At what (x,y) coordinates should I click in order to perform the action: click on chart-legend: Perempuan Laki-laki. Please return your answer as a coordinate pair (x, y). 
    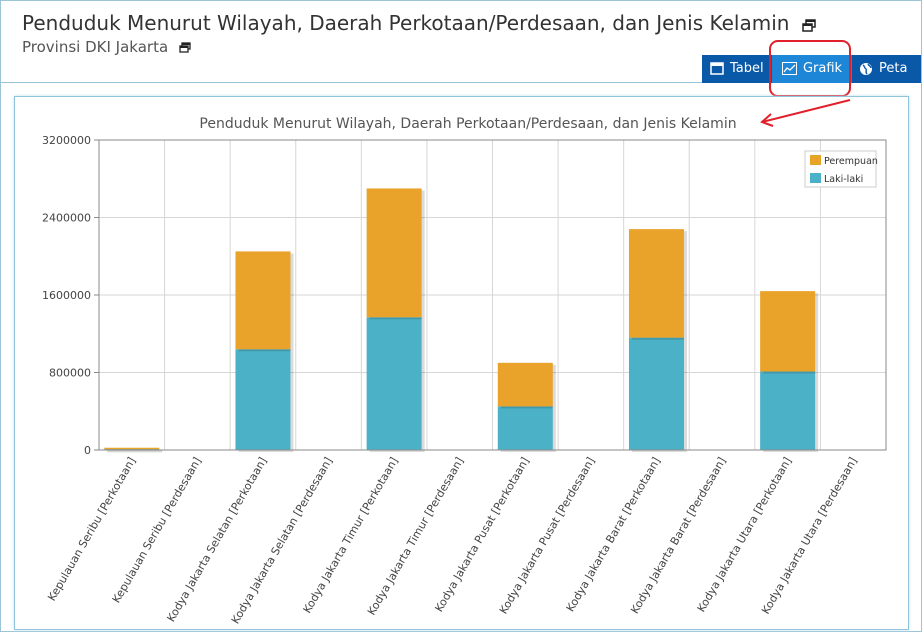
    Looking at the image, I should click on (841, 169).